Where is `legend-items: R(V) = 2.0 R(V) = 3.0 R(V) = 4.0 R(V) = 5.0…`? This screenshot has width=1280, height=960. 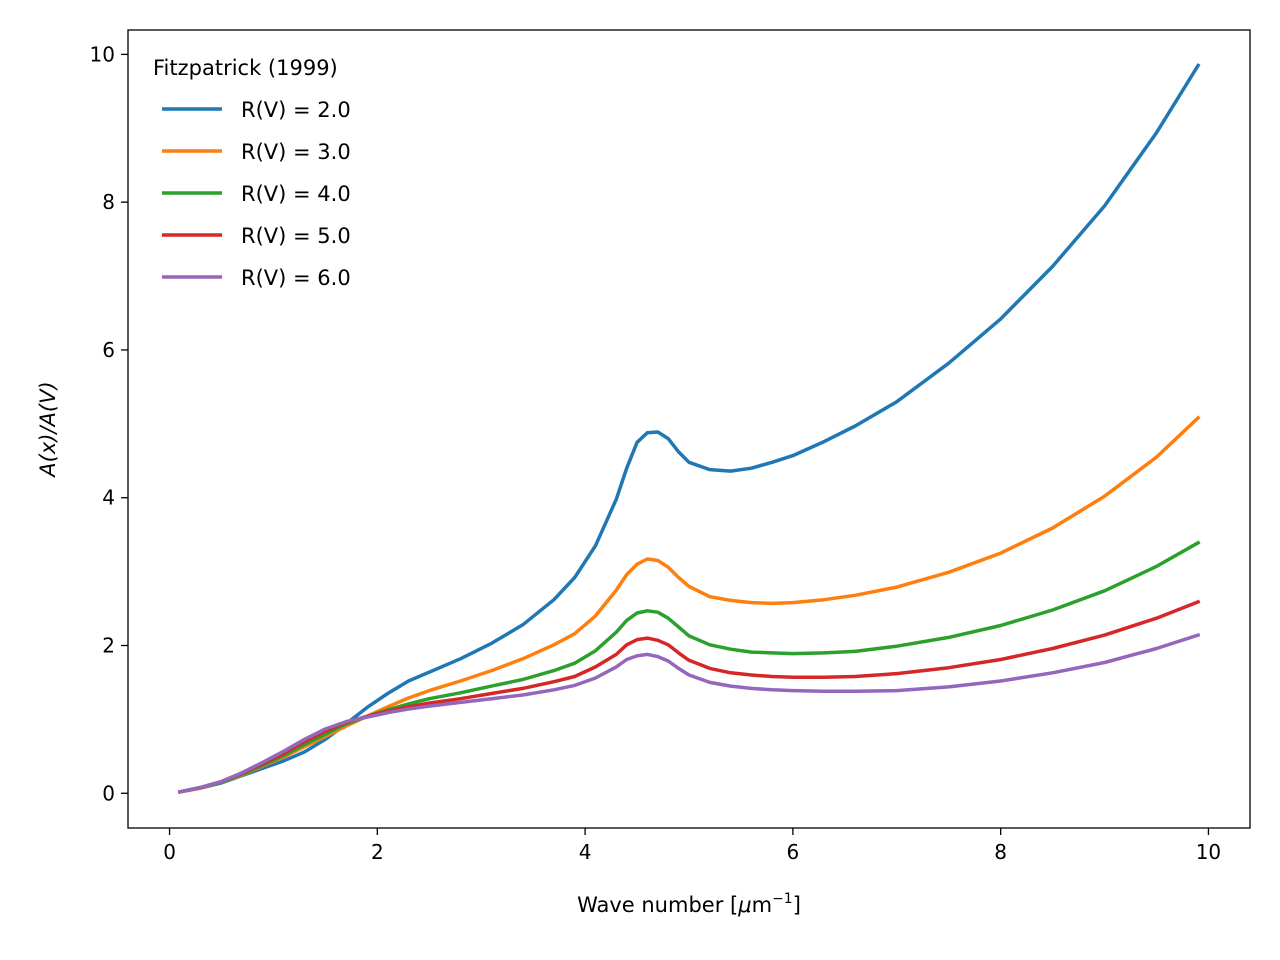 legend-items: R(V) = 2.0 R(V) = 3.0 R(V) = 4.0 R(V) = 5.0… is located at coordinates (256, 194).